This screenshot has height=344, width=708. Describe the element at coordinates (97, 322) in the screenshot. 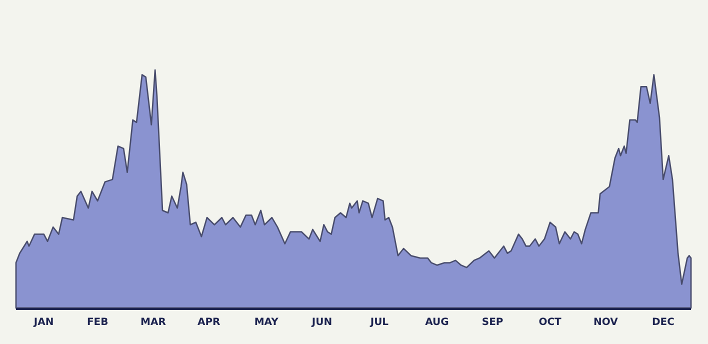

I see `x-tick-label: FEB` at that location.